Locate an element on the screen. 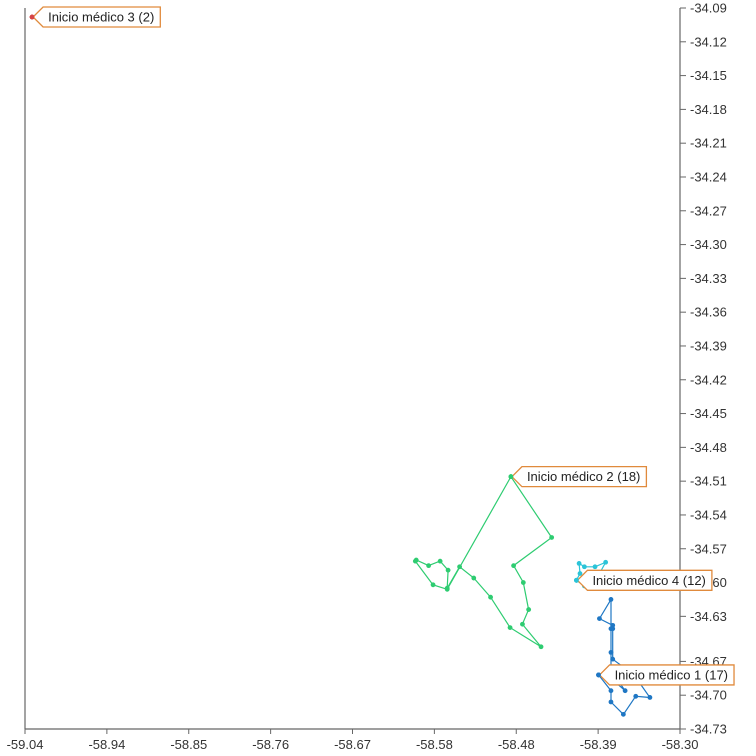  series-callout: Inicio médico 4 (12) is located at coordinates (643, 580).